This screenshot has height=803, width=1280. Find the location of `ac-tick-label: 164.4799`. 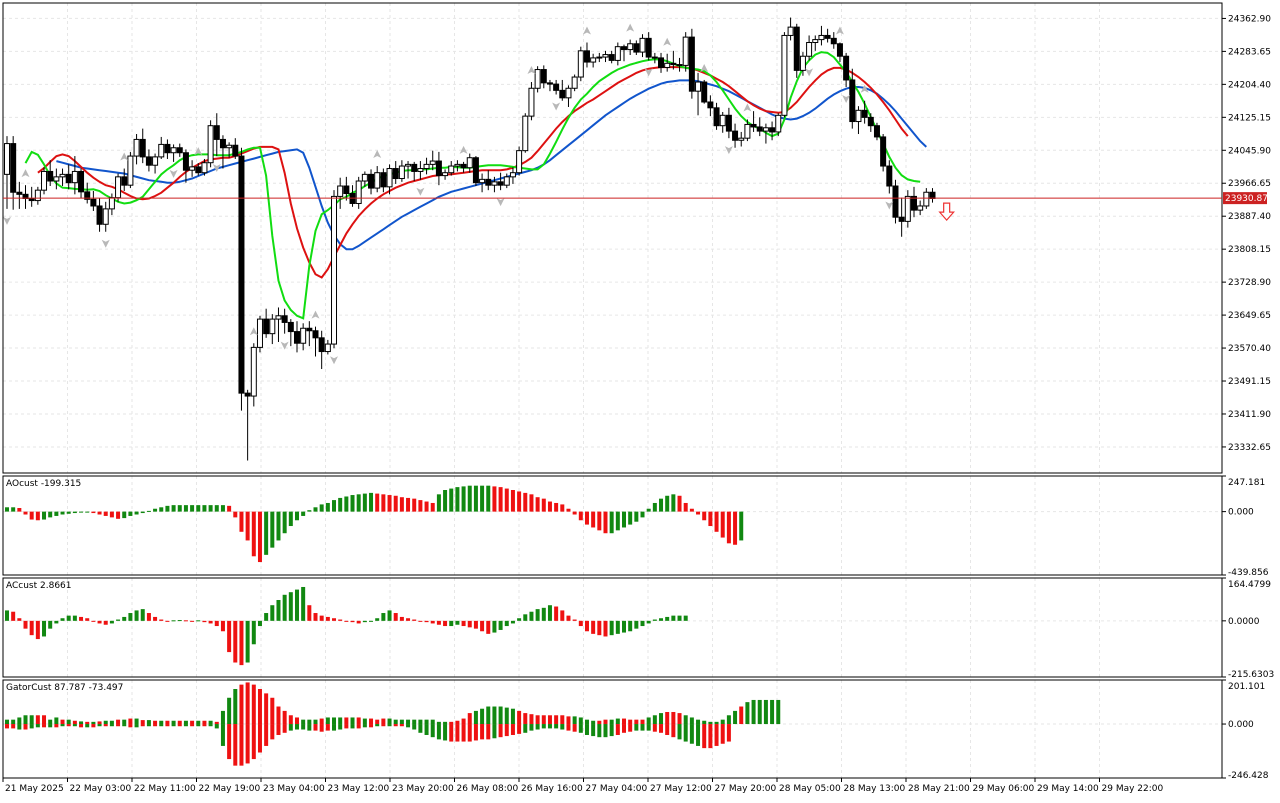

ac-tick-label: 164.4799 is located at coordinates (1249, 585).